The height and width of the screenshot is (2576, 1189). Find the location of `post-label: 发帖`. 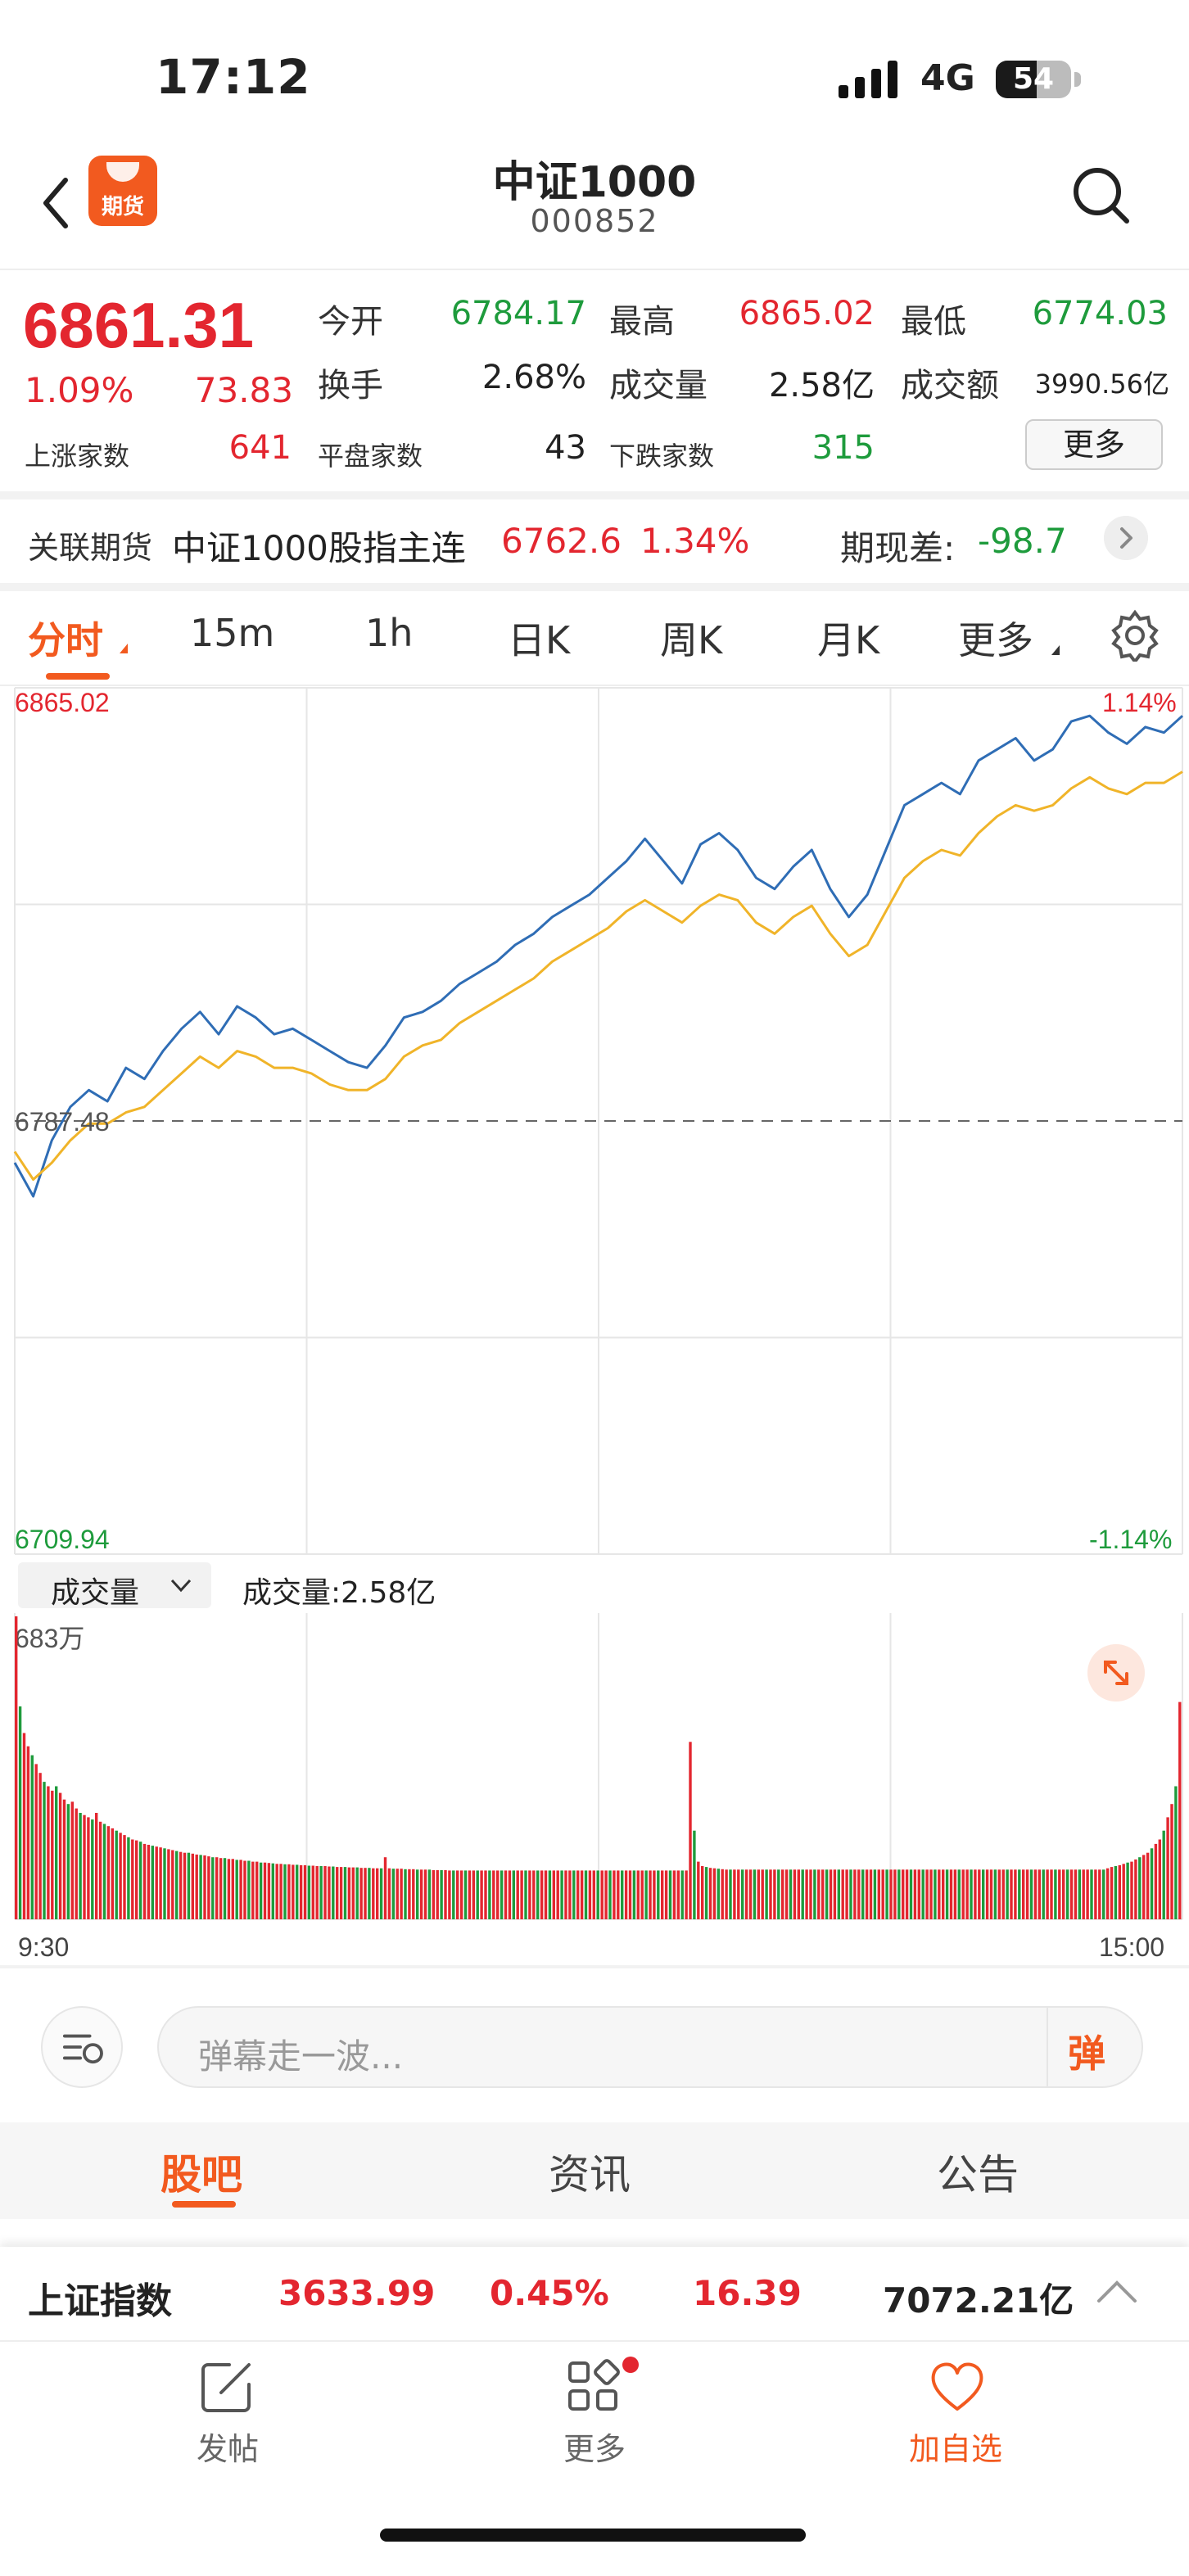

post-label: 发帖 is located at coordinates (229, 2449).